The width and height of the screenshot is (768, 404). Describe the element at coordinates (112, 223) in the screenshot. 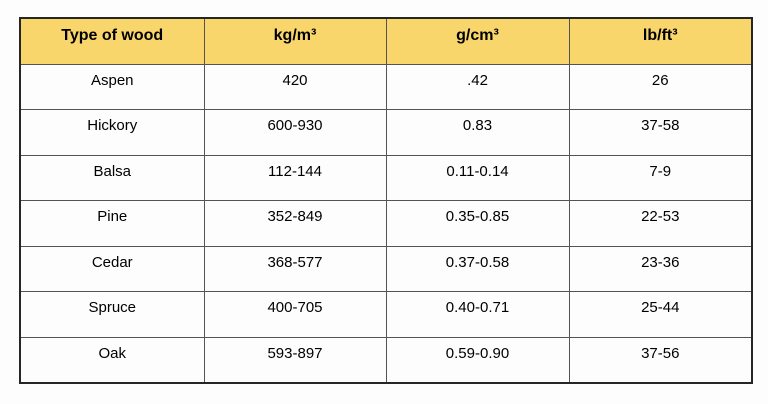

I see `wood-name-cell: Pine` at that location.